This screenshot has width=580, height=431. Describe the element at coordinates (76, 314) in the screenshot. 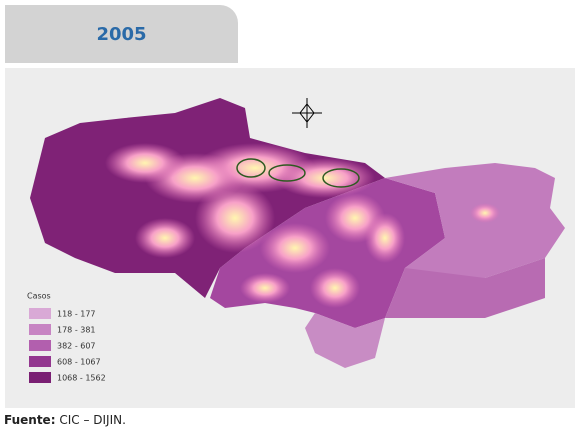

I see `legend-label: 118 - 177` at that location.